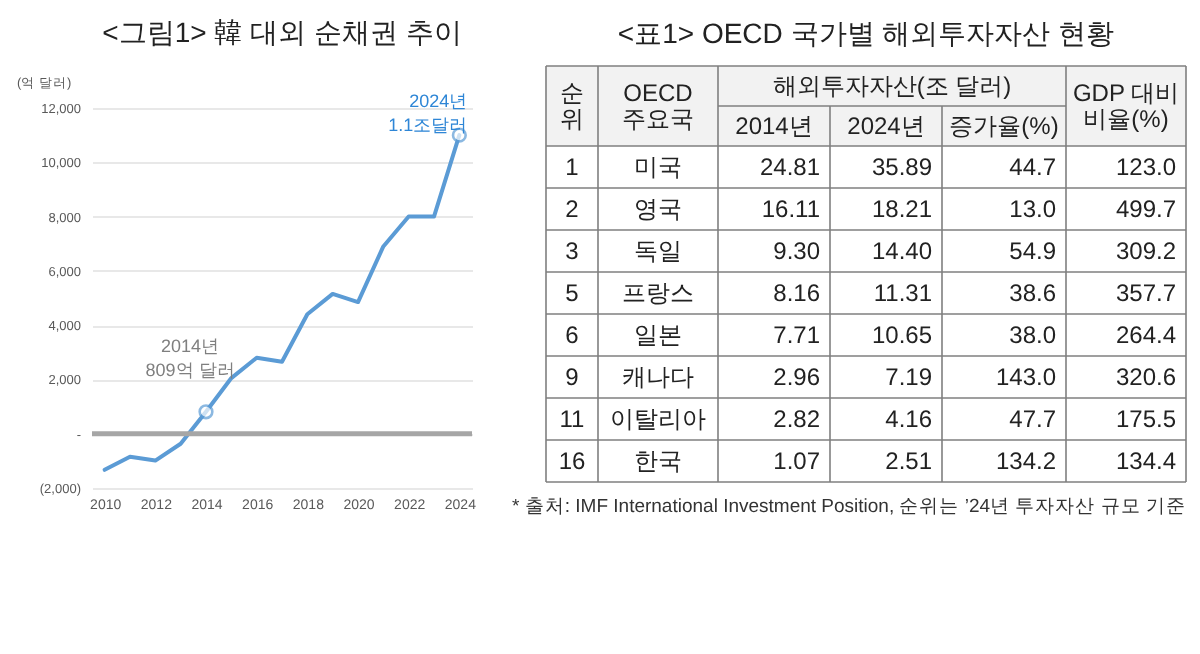 This screenshot has width=1200, height=654. I want to click on data-label: 18.21, so click(902, 209).